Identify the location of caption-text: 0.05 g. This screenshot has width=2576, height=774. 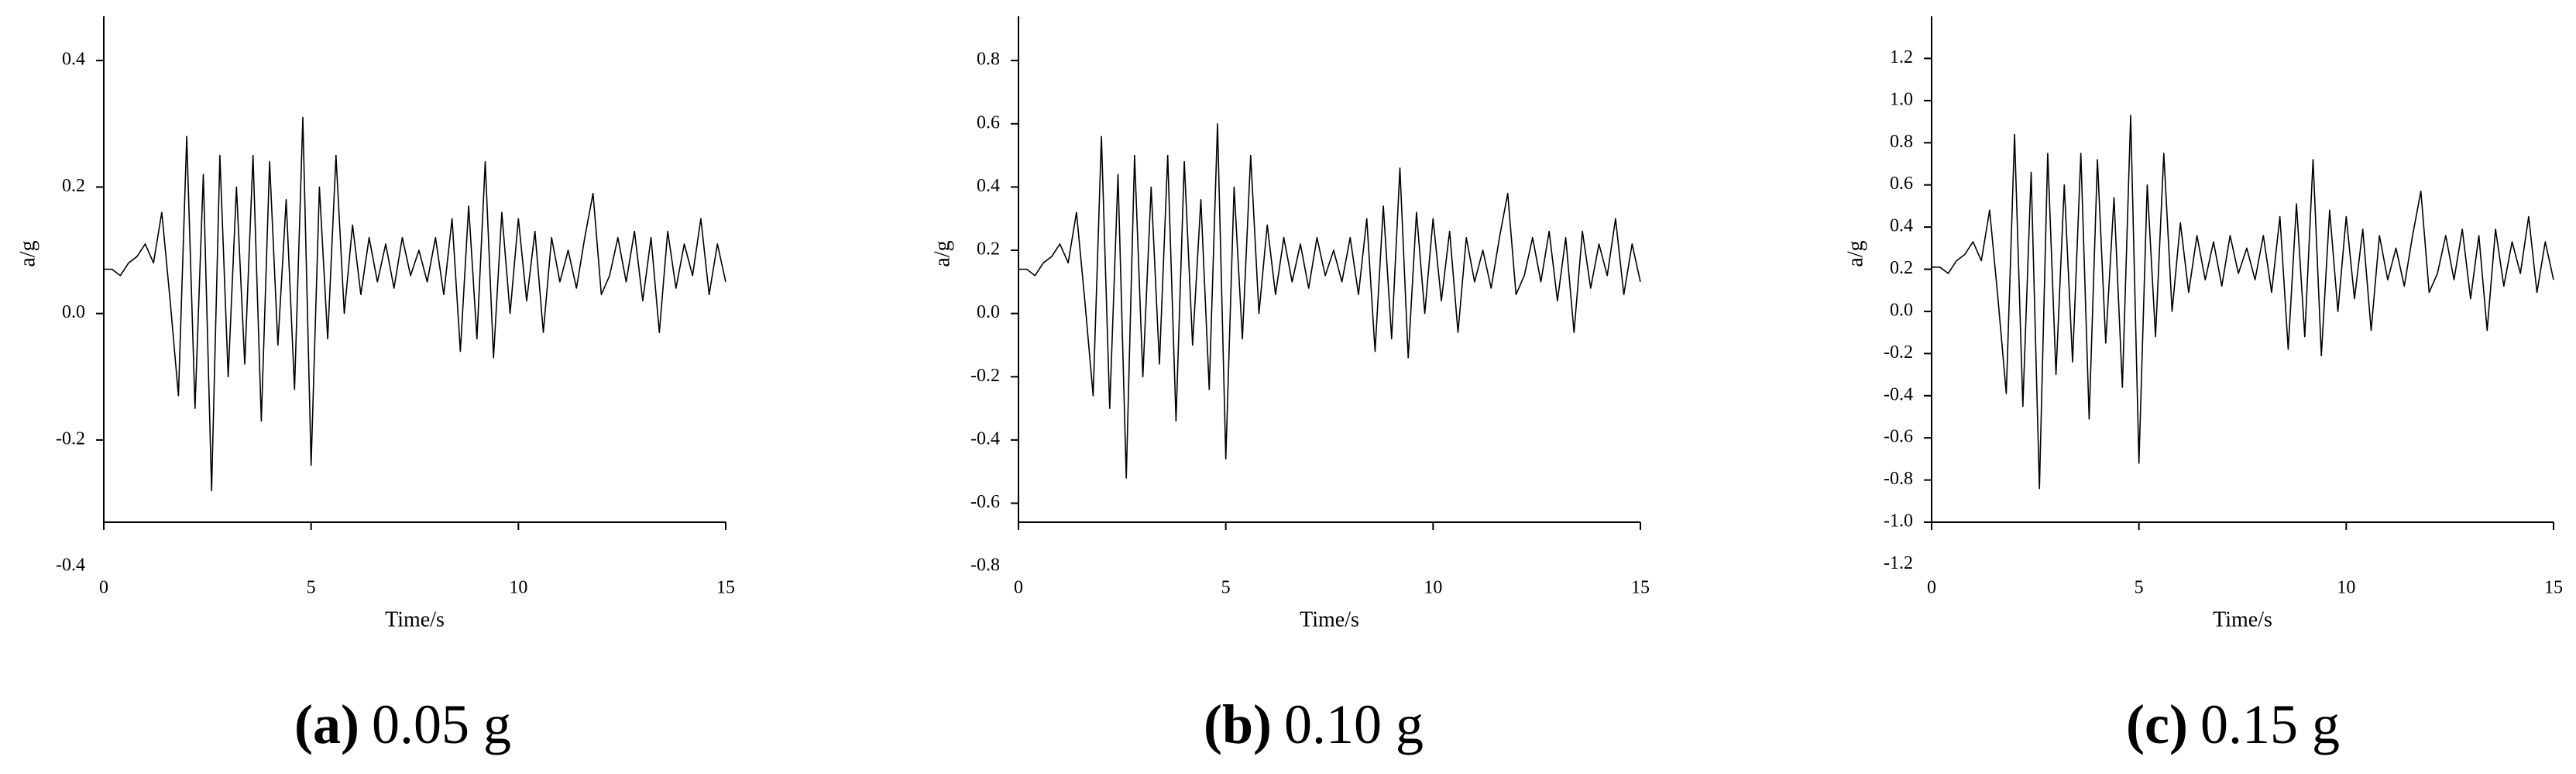
(441, 724).